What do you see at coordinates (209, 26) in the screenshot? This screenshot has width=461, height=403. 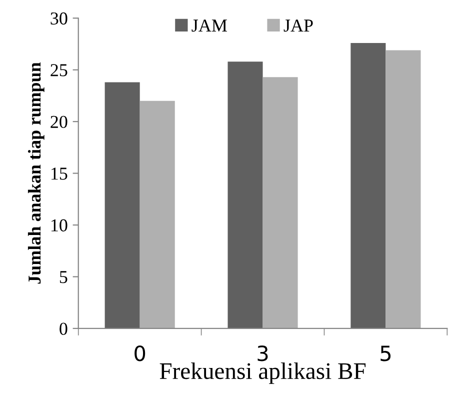 I see `legend-label: JAM` at bounding box center [209, 26].